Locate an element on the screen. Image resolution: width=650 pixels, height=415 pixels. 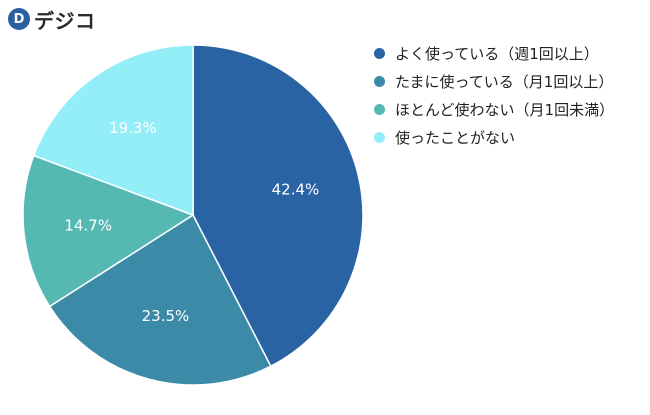
legend-label: ほとんど使わない（月1回未満） is located at coordinates (505, 109).